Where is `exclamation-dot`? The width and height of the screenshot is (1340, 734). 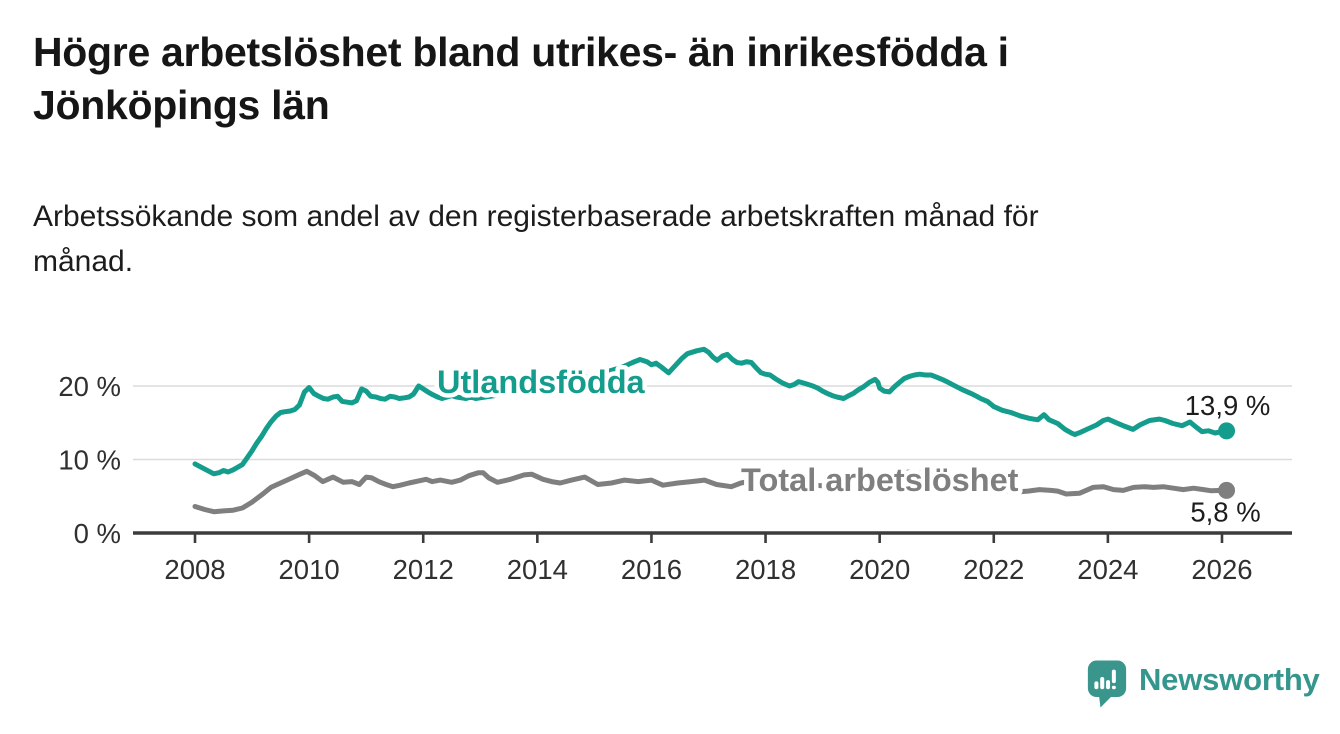
exclamation-dot is located at coordinates (1113, 687).